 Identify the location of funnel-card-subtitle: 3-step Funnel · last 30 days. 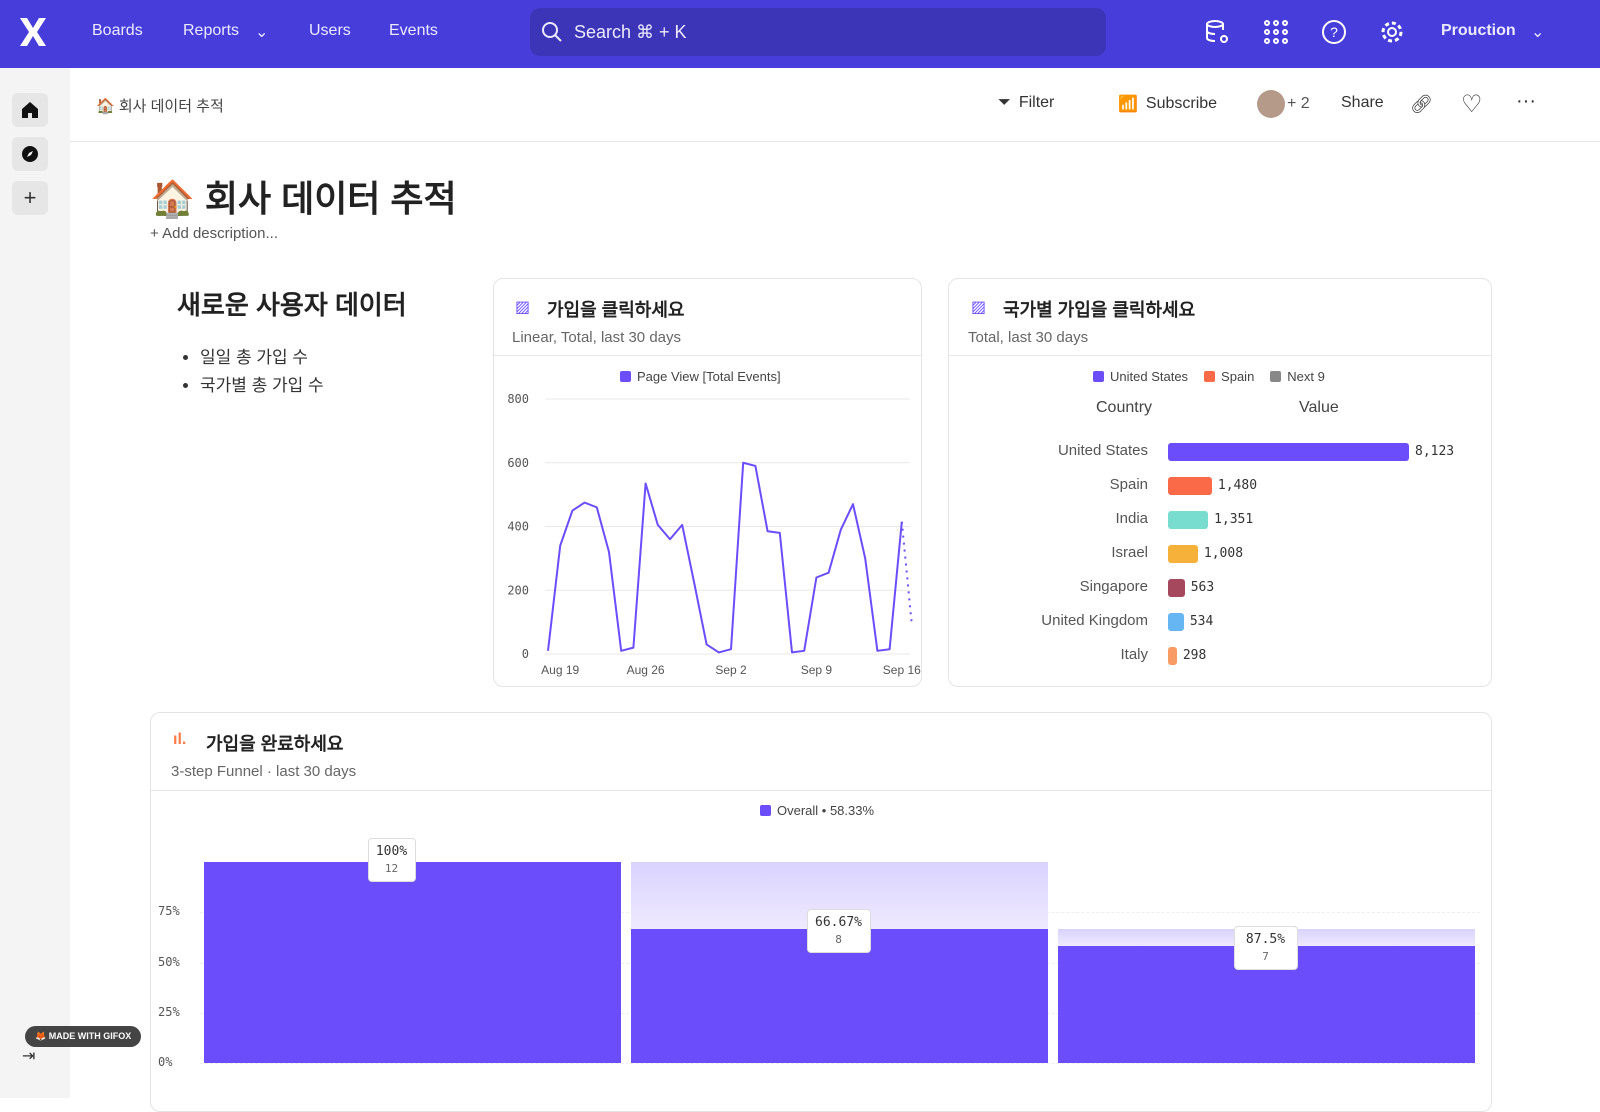
(264, 771).